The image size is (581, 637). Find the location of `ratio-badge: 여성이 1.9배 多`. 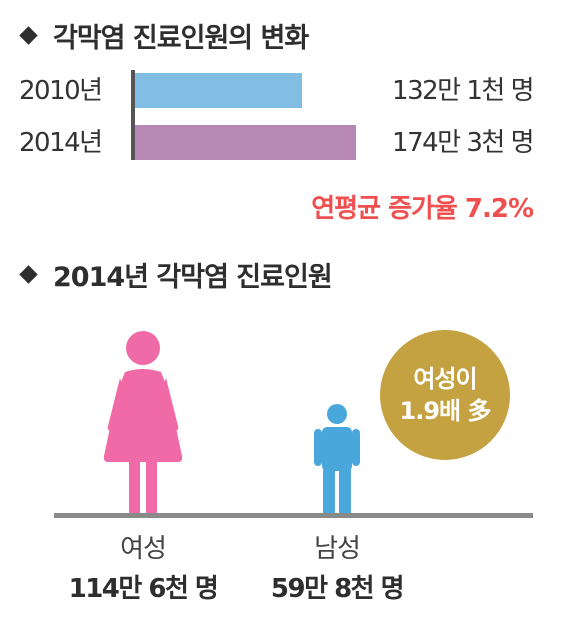

ratio-badge: 여성이 1.9배 多 is located at coordinates (445, 395).